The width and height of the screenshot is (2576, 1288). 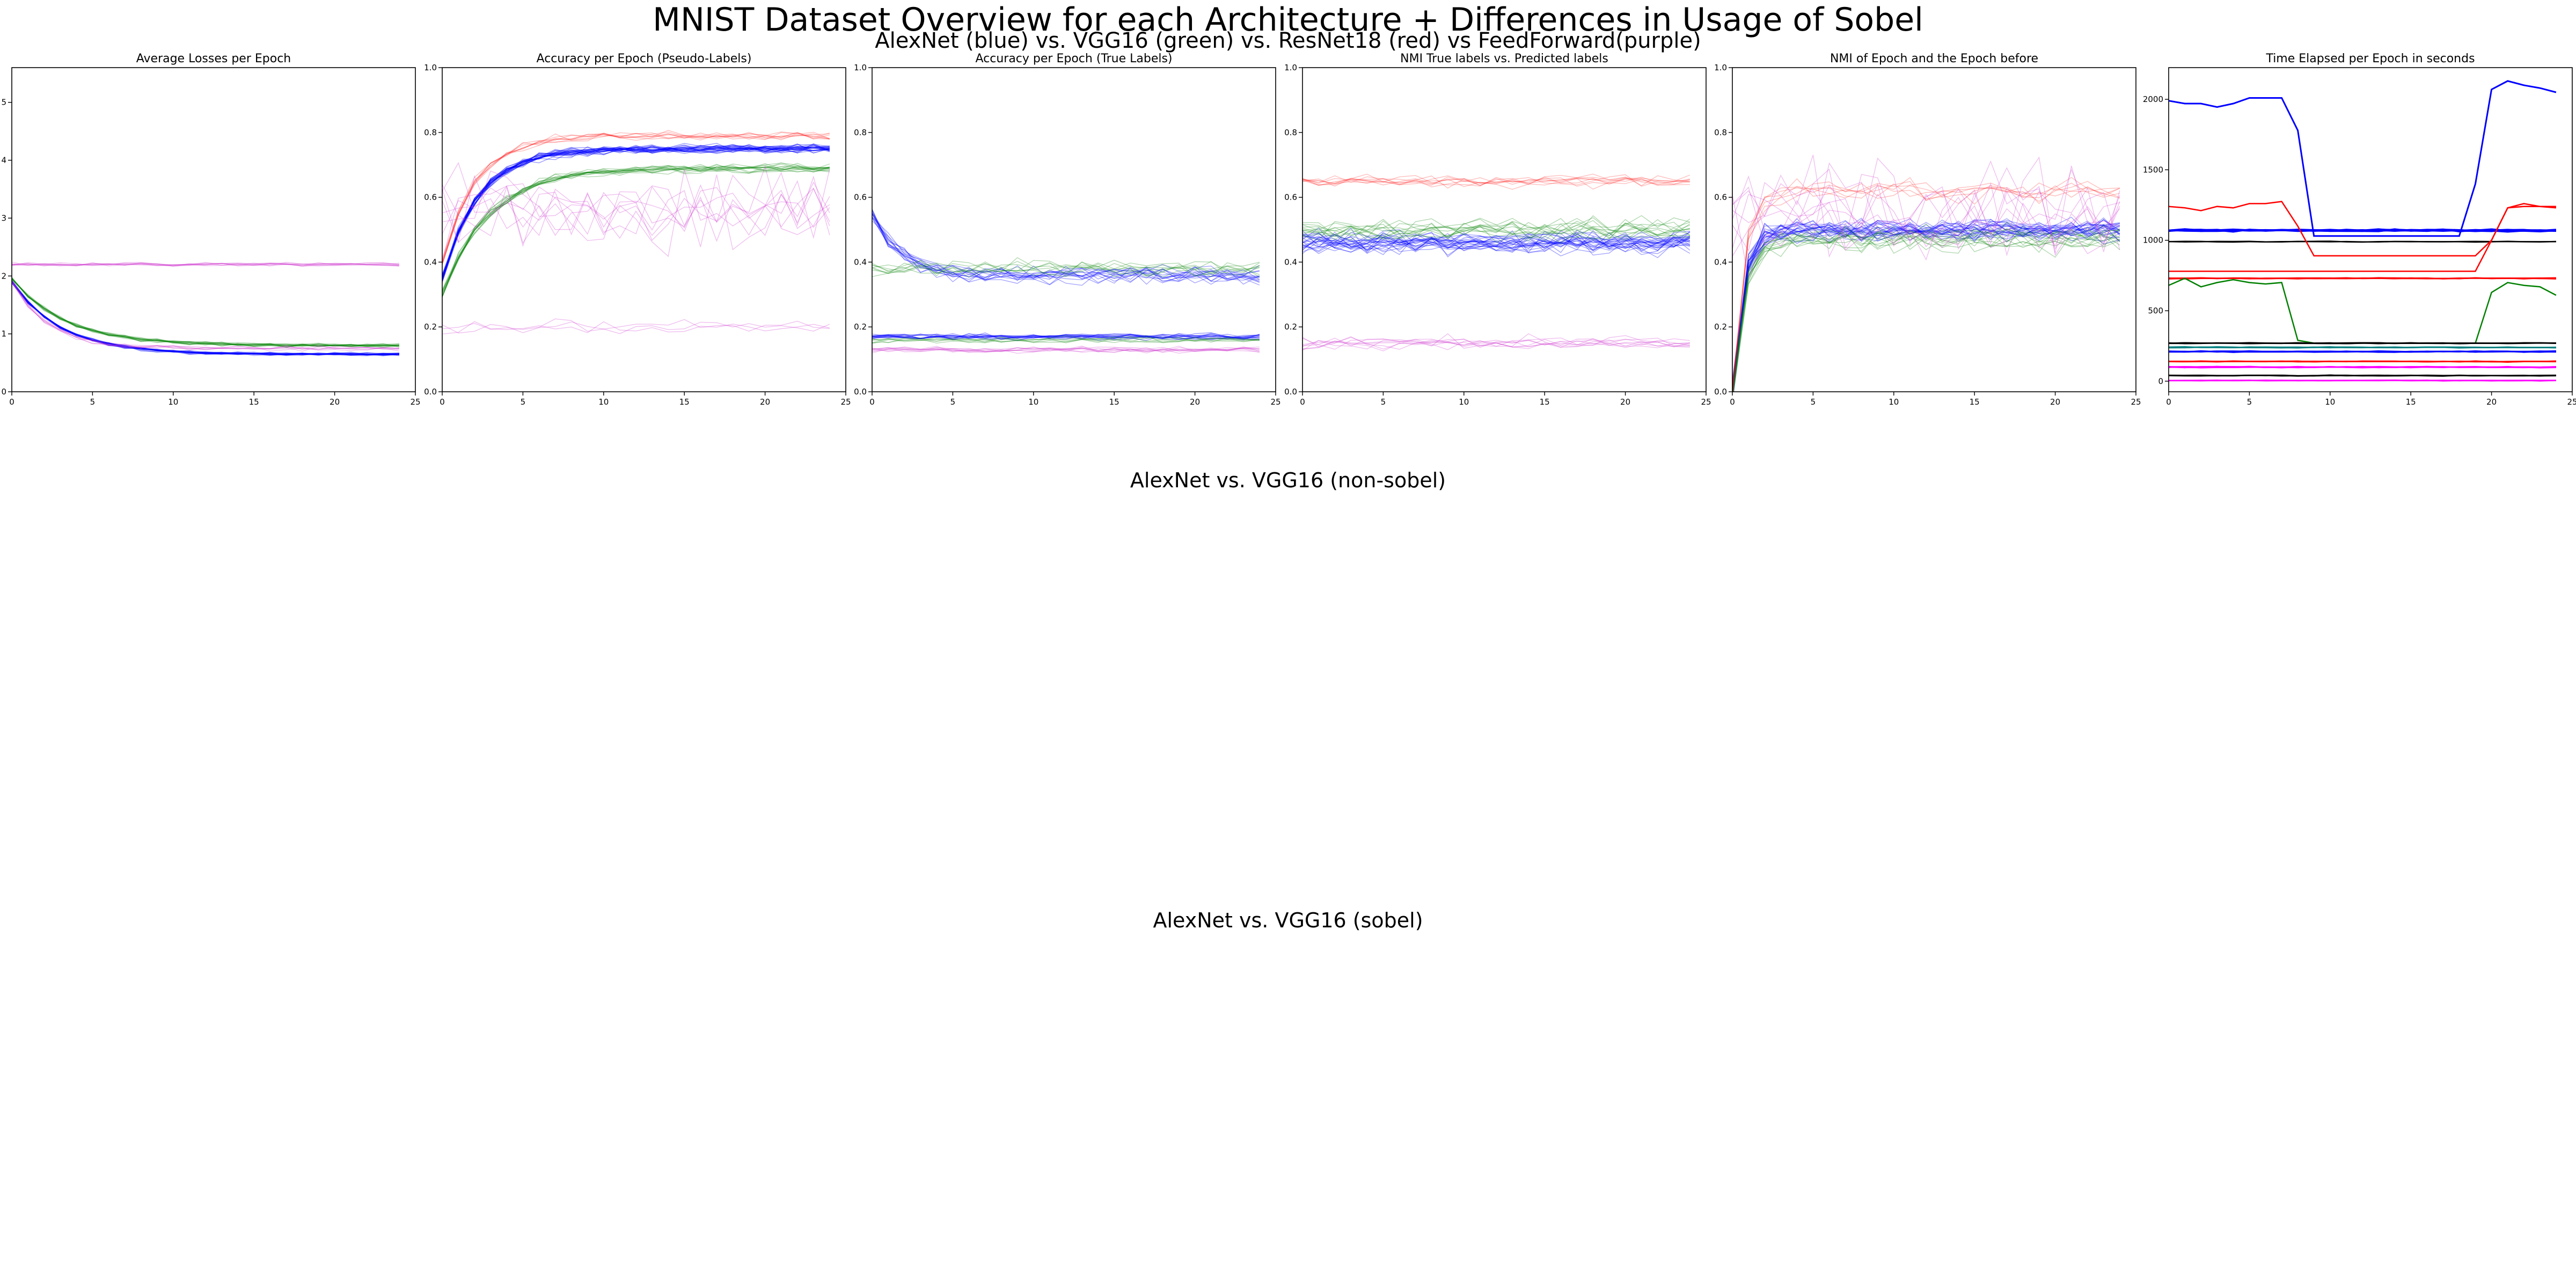 What do you see at coordinates (1720, 392) in the screenshot?
I see `y-tick-label: 0.0` at bounding box center [1720, 392].